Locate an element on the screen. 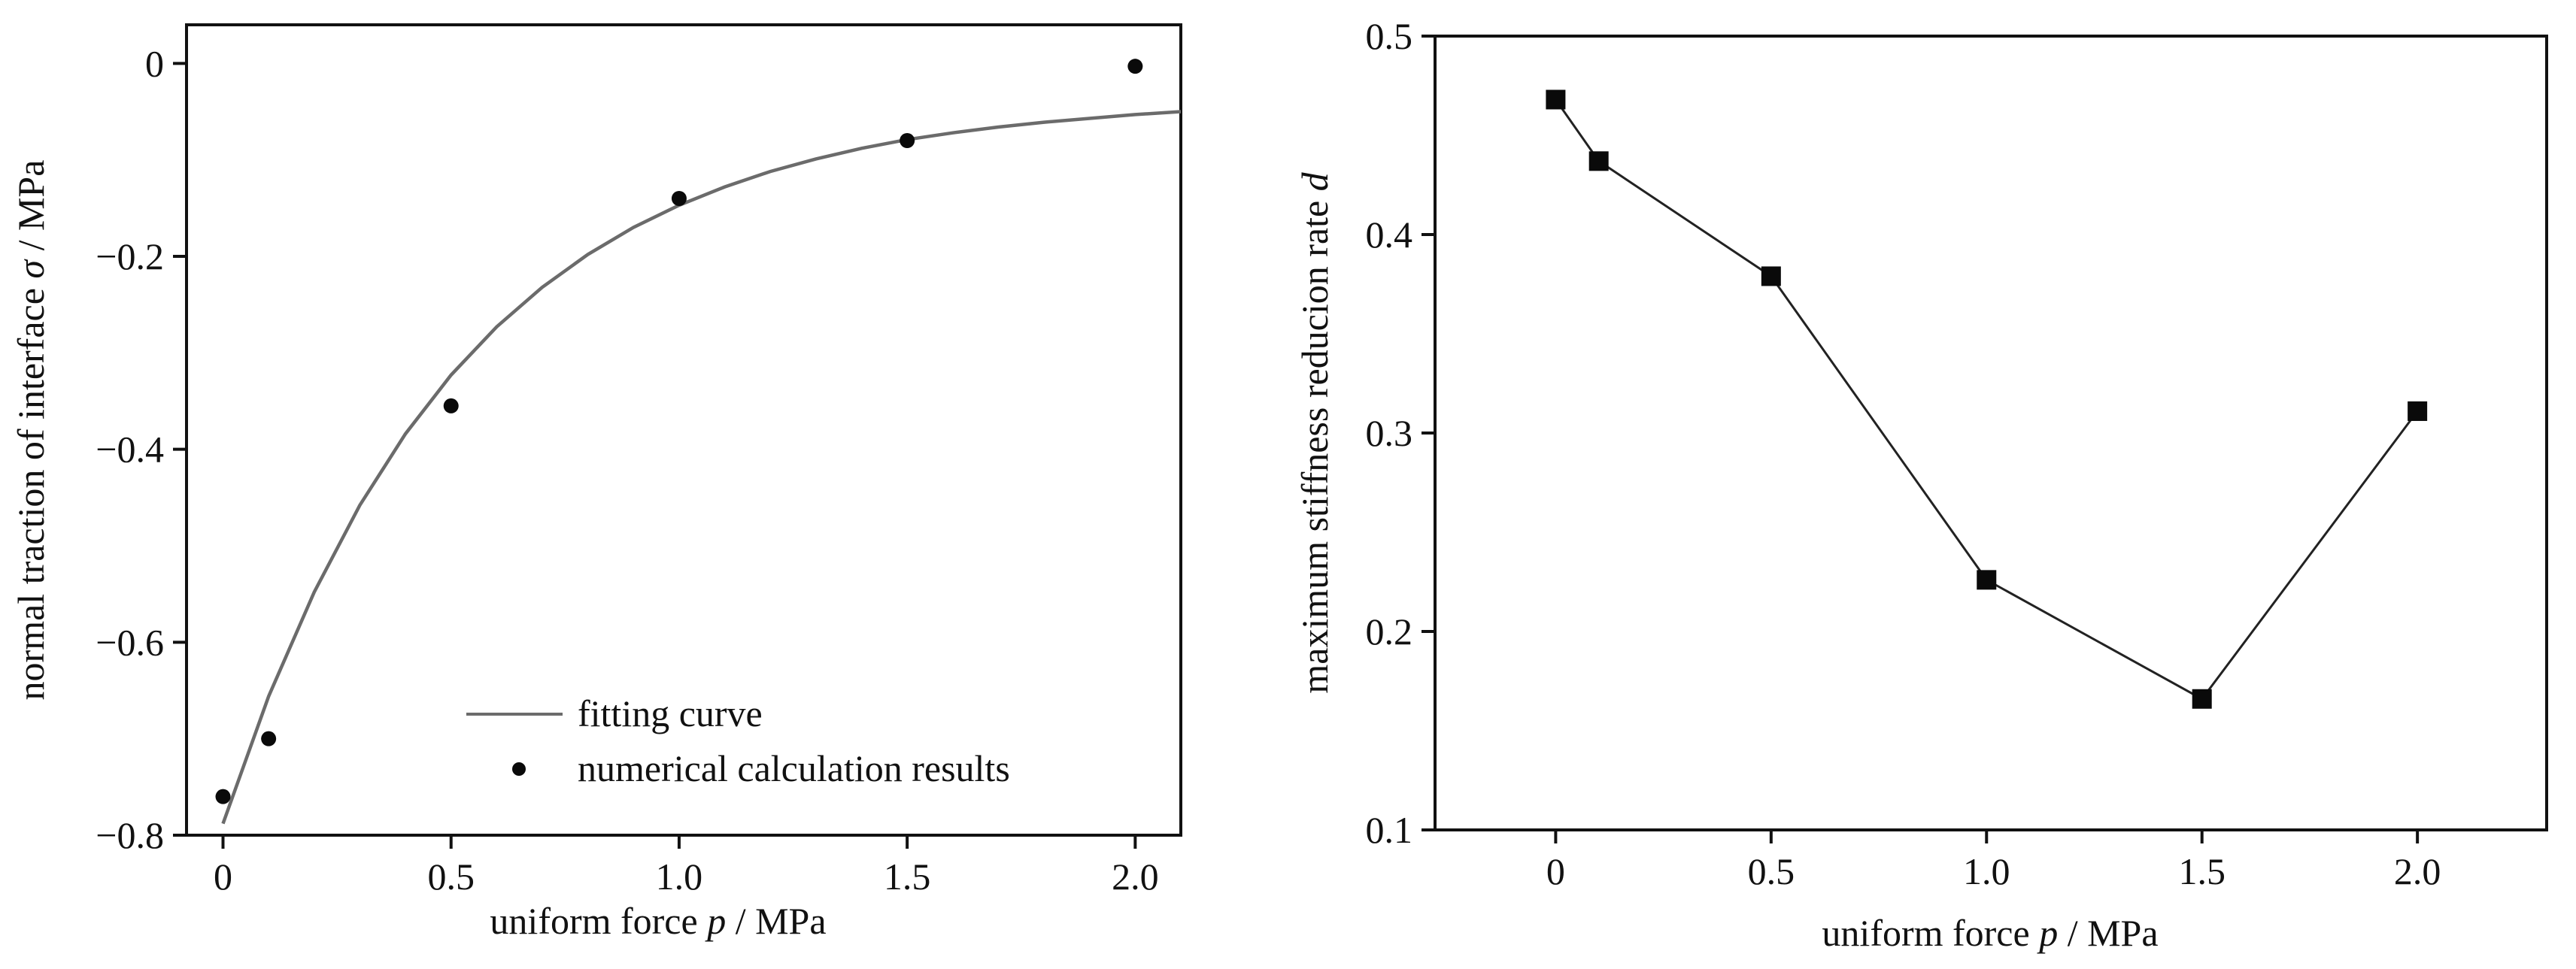  left-y-ticks: 0 −0.2 −0.4 −0.6 −0.8 is located at coordinates (141, 449).